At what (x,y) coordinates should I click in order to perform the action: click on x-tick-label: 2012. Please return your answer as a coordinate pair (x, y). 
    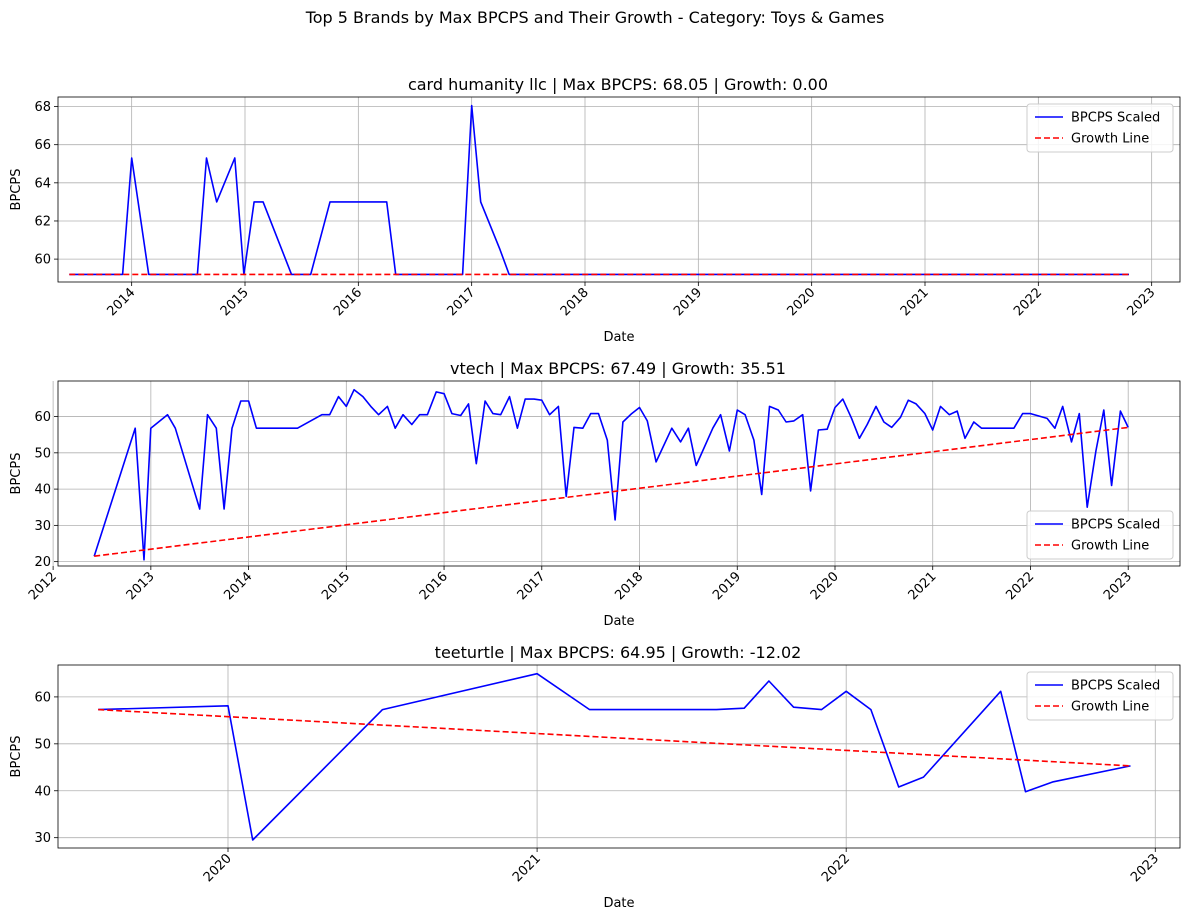
    Looking at the image, I should click on (43, 586).